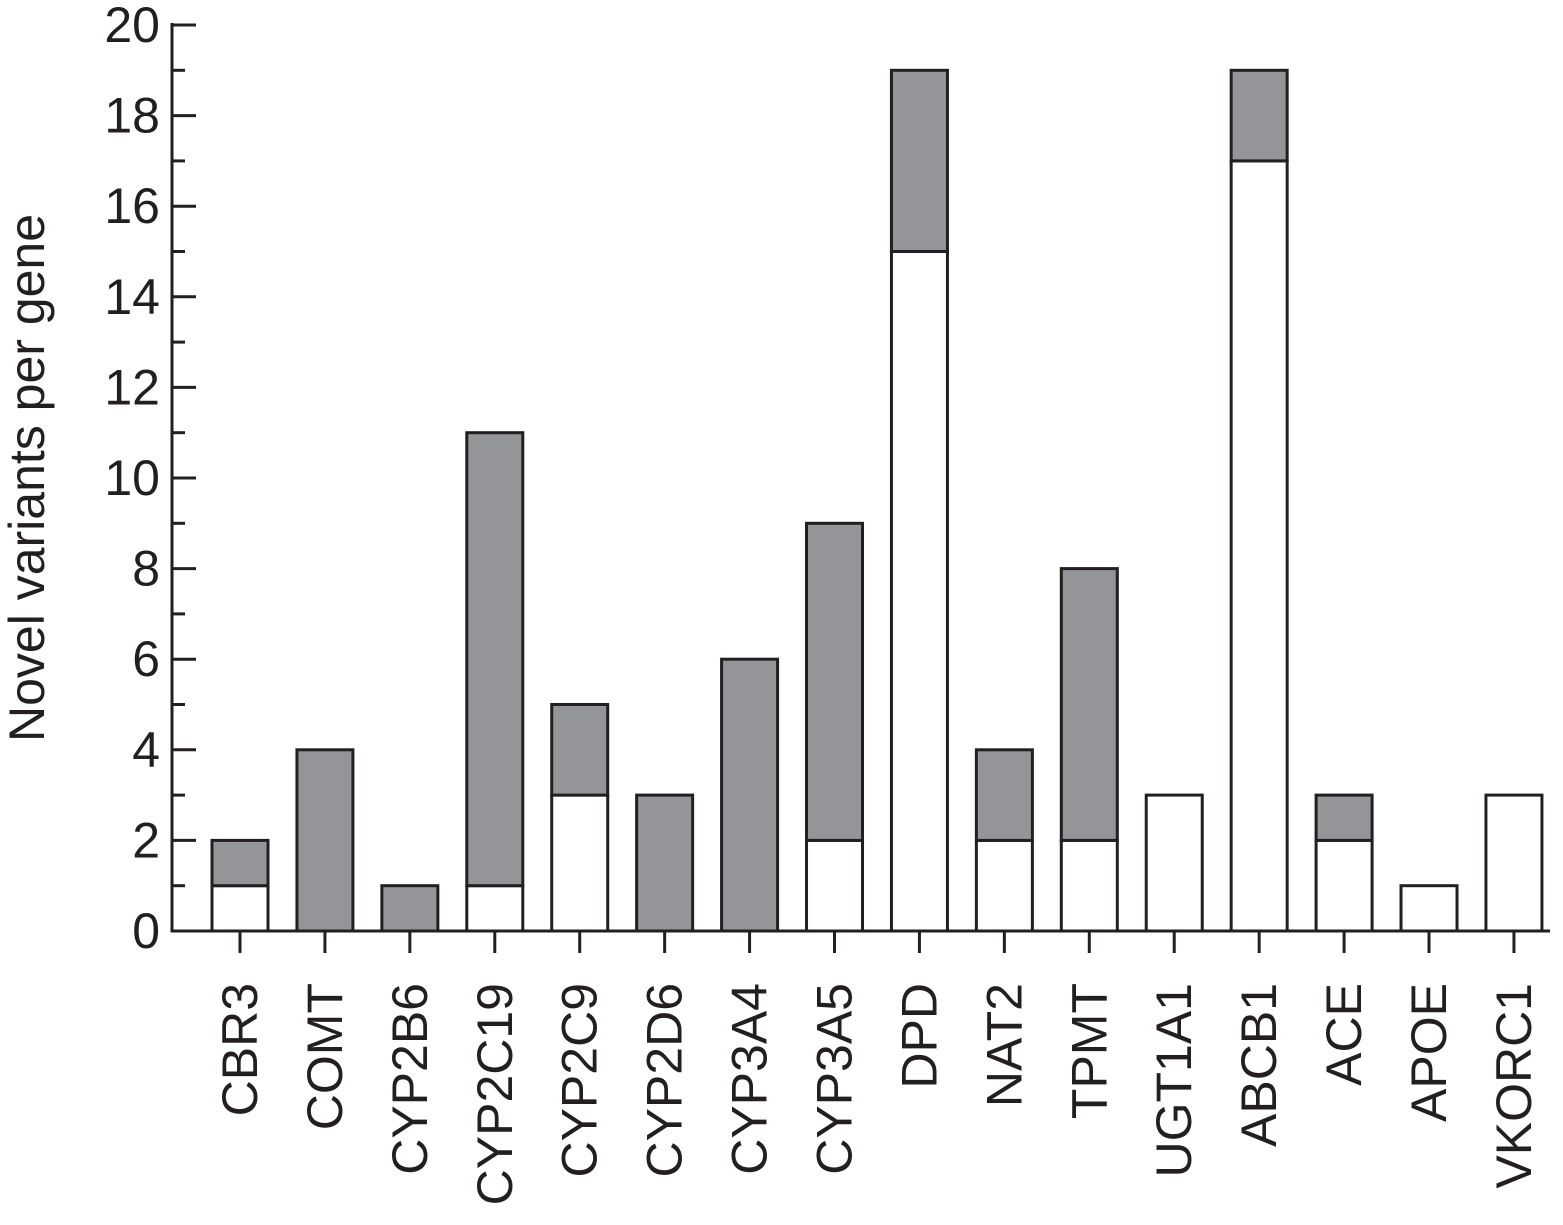 This screenshot has width=1563, height=1225. I want to click on y-tick-label: 16, so click(132, 206).